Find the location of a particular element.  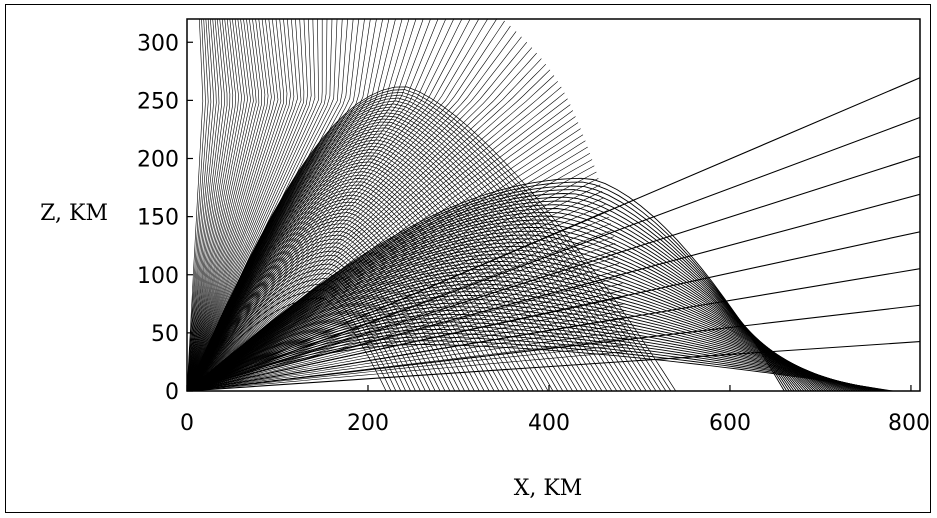

y-tick-label: 0 is located at coordinates (172, 392).